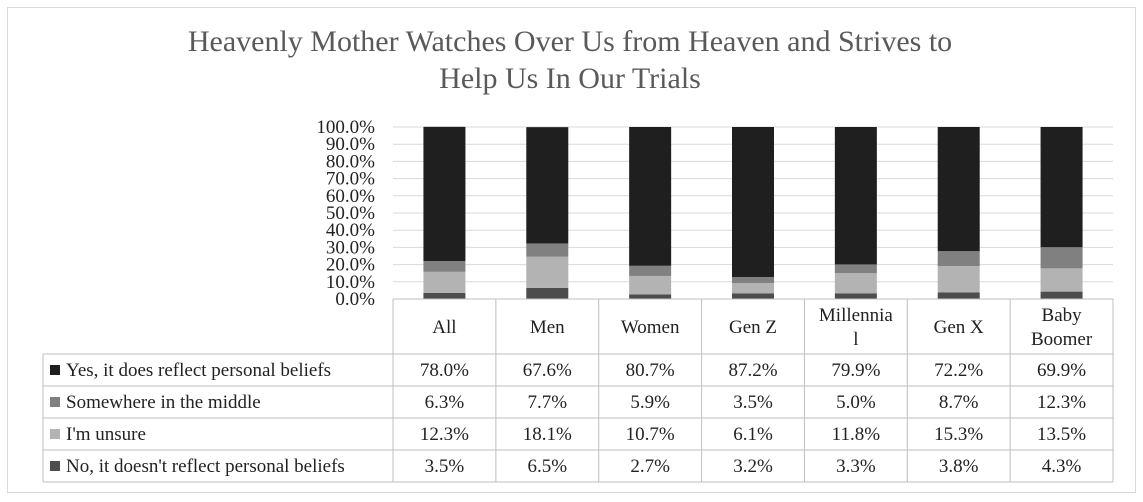 The height and width of the screenshot is (502, 1143). Describe the element at coordinates (959, 402) in the screenshot. I see `data-label: 8.7%` at that location.